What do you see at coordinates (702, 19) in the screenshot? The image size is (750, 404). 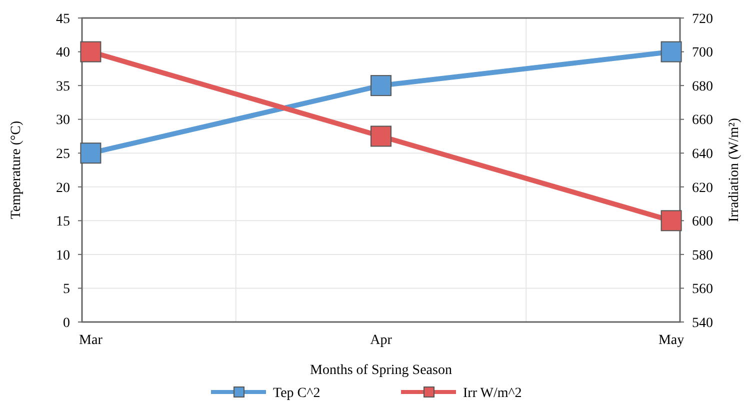 I see `y2-tick-label: 720` at bounding box center [702, 19].